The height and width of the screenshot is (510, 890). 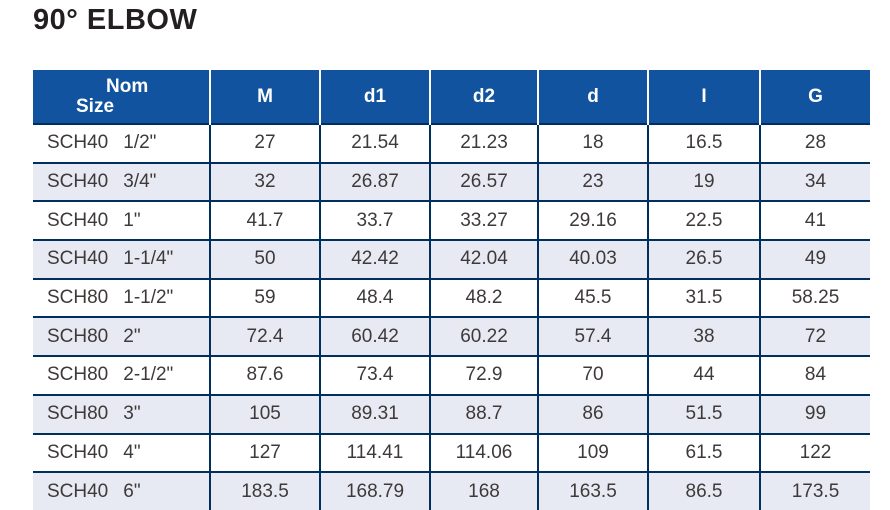 I want to click on cell-m: 27, so click(x=264, y=143).